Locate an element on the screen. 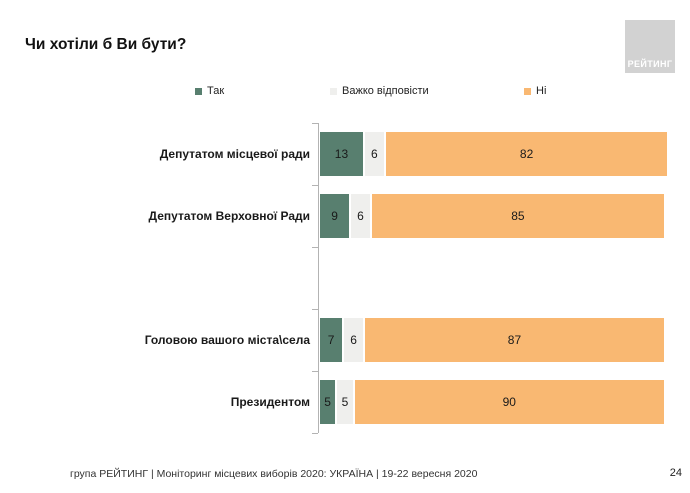 The height and width of the screenshot is (493, 690). bar-segment-yes: 5 is located at coordinates (328, 402).